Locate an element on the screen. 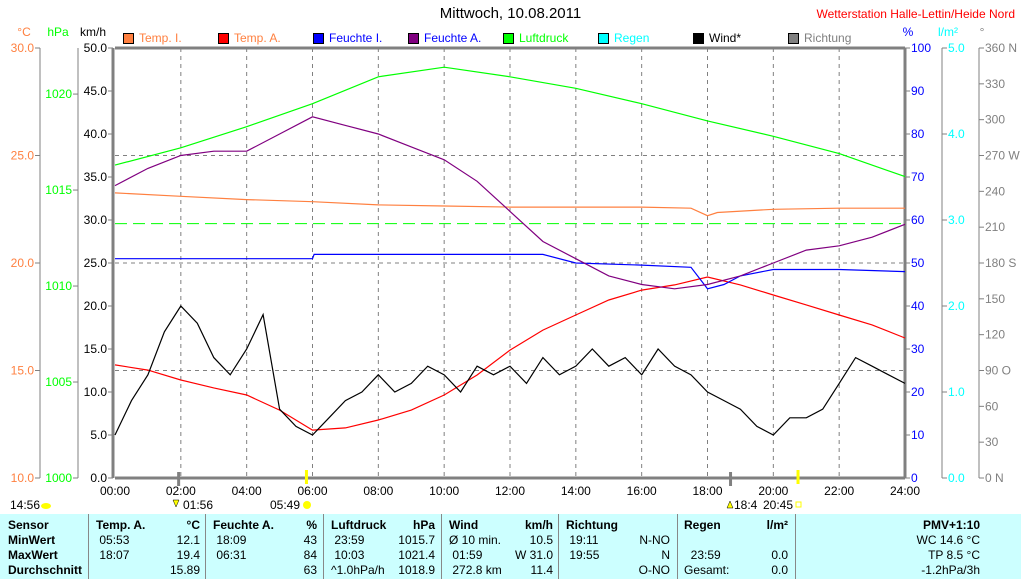 The width and height of the screenshot is (1021, 579). y-tick-label-wind: 50.0 is located at coordinates (96, 48).